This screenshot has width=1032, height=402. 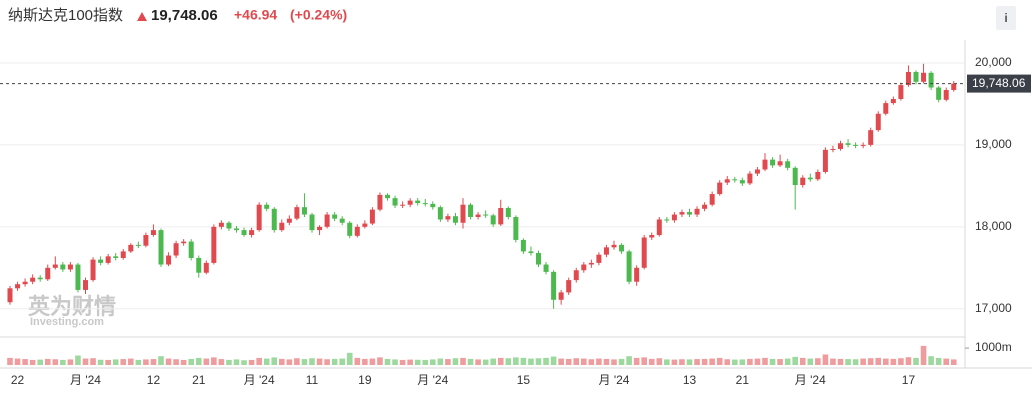 What do you see at coordinates (18, 380) in the screenshot?
I see `x-tick-label: 22` at bounding box center [18, 380].